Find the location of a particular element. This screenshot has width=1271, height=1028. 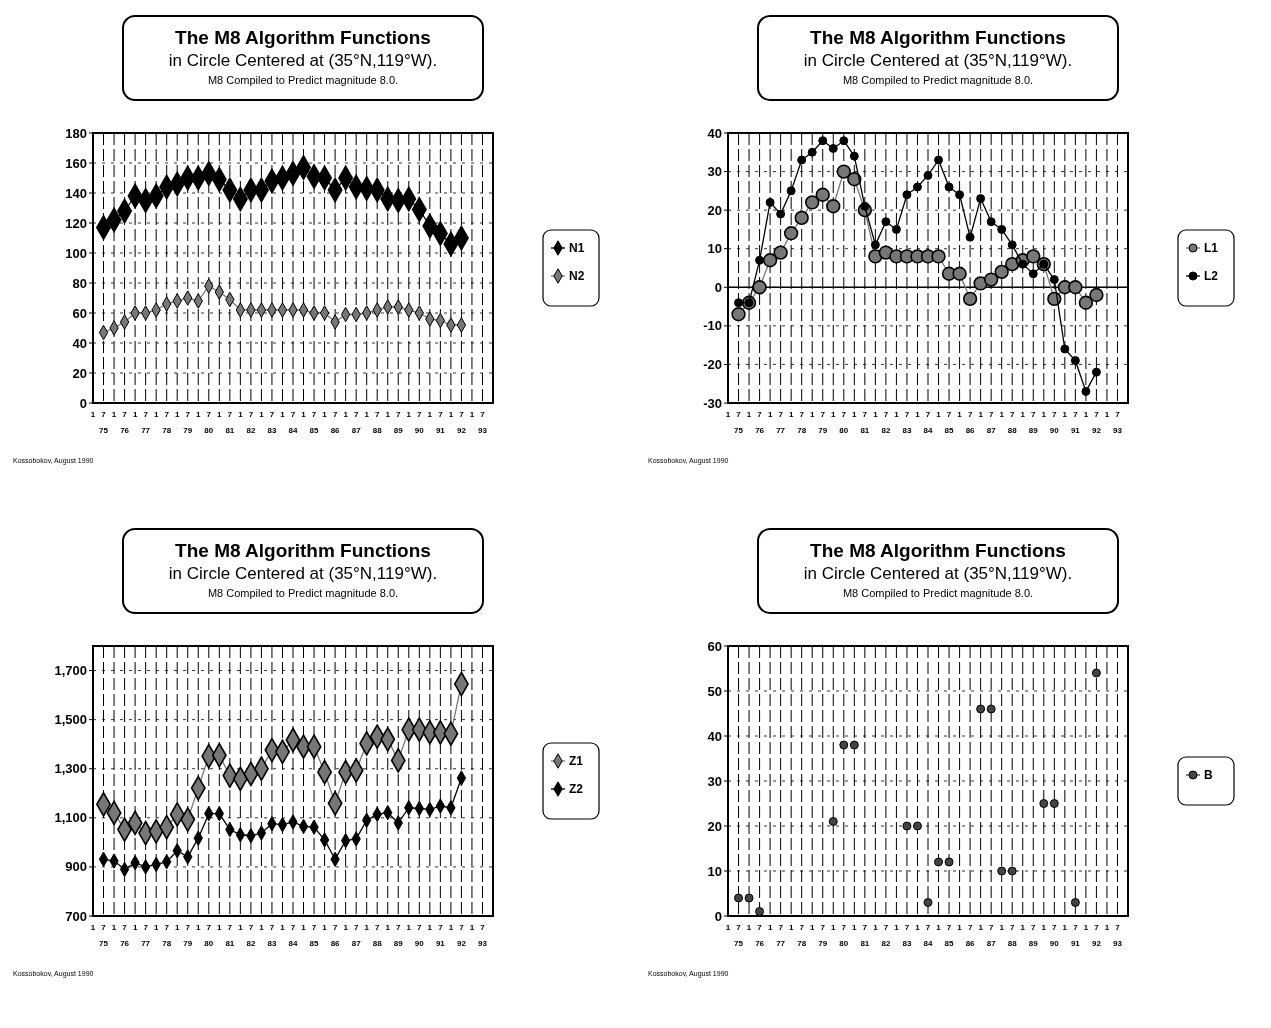

y-tick-label: 900 is located at coordinates (76, 867).